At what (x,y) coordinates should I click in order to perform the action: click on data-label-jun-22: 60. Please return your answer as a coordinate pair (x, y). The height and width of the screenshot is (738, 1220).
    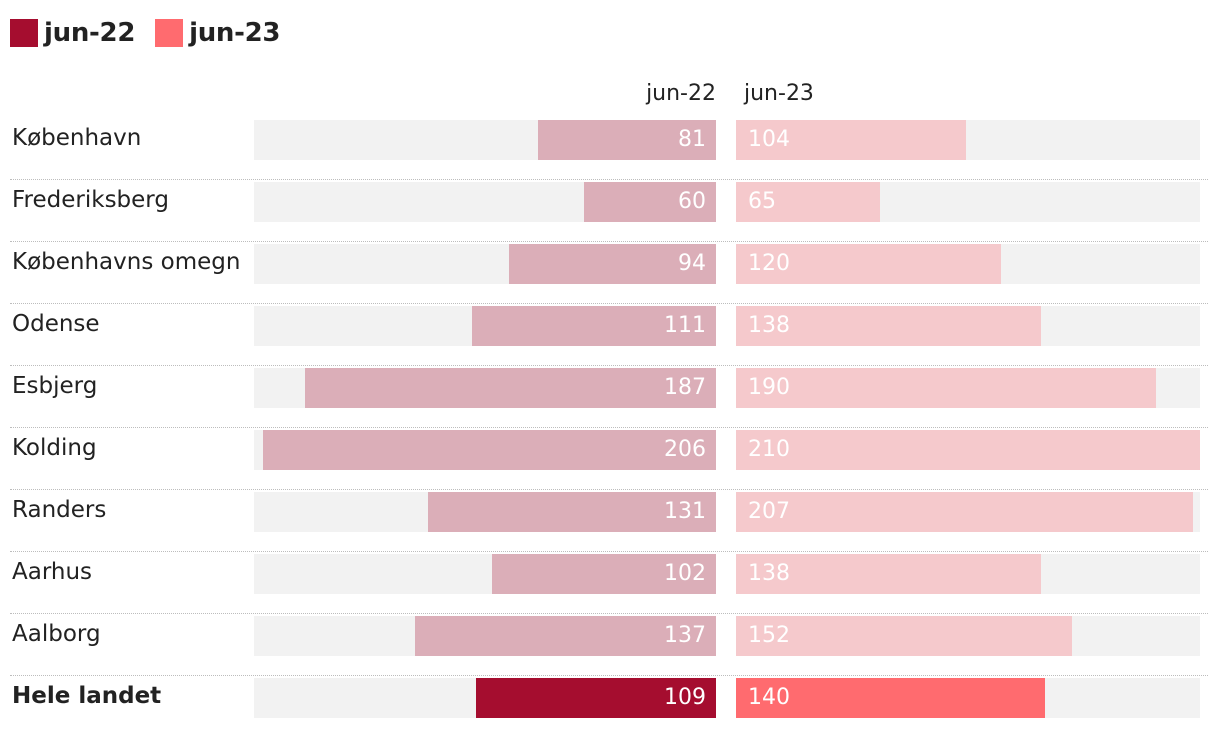
    Looking at the image, I should click on (692, 201).